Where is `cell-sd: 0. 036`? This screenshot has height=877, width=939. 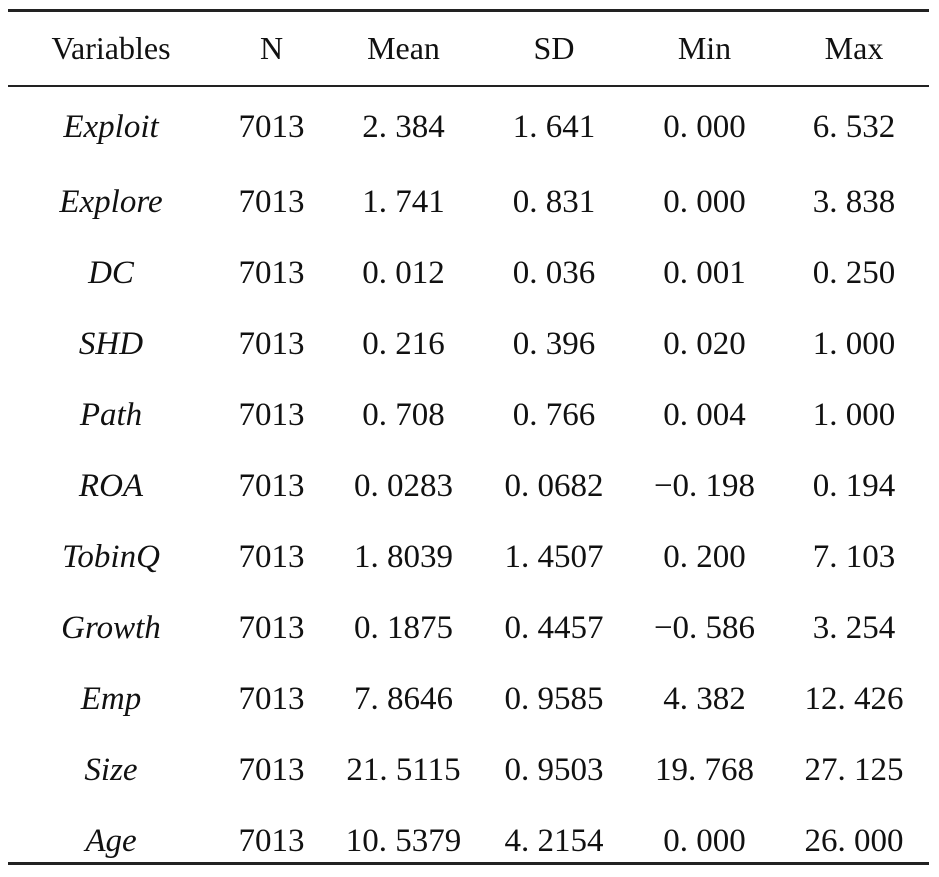
cell-sd: 0. 036 is located at coordinates (554, 273).